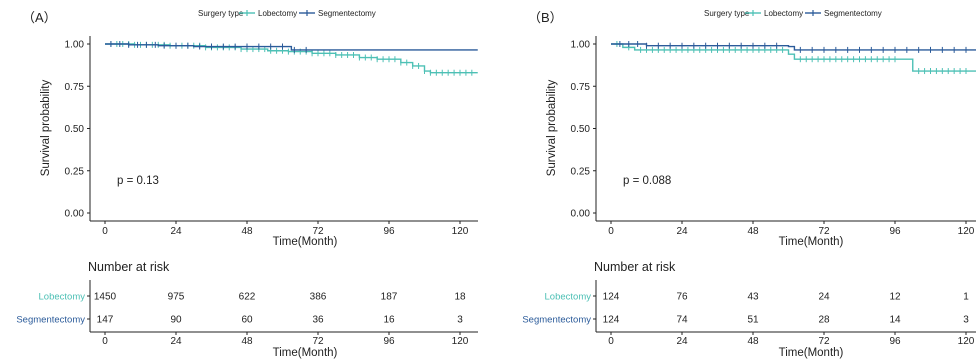 Image resolution: width=976 pixels, height=363 pixels. I want to click on risk-count: 36, so click(318, 320).